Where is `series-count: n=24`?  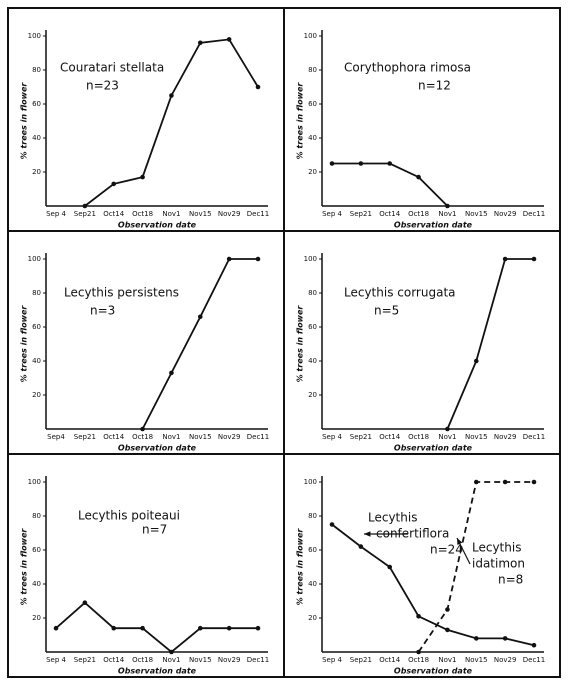 series-count: n=24 is located at coordinates (446, 550).